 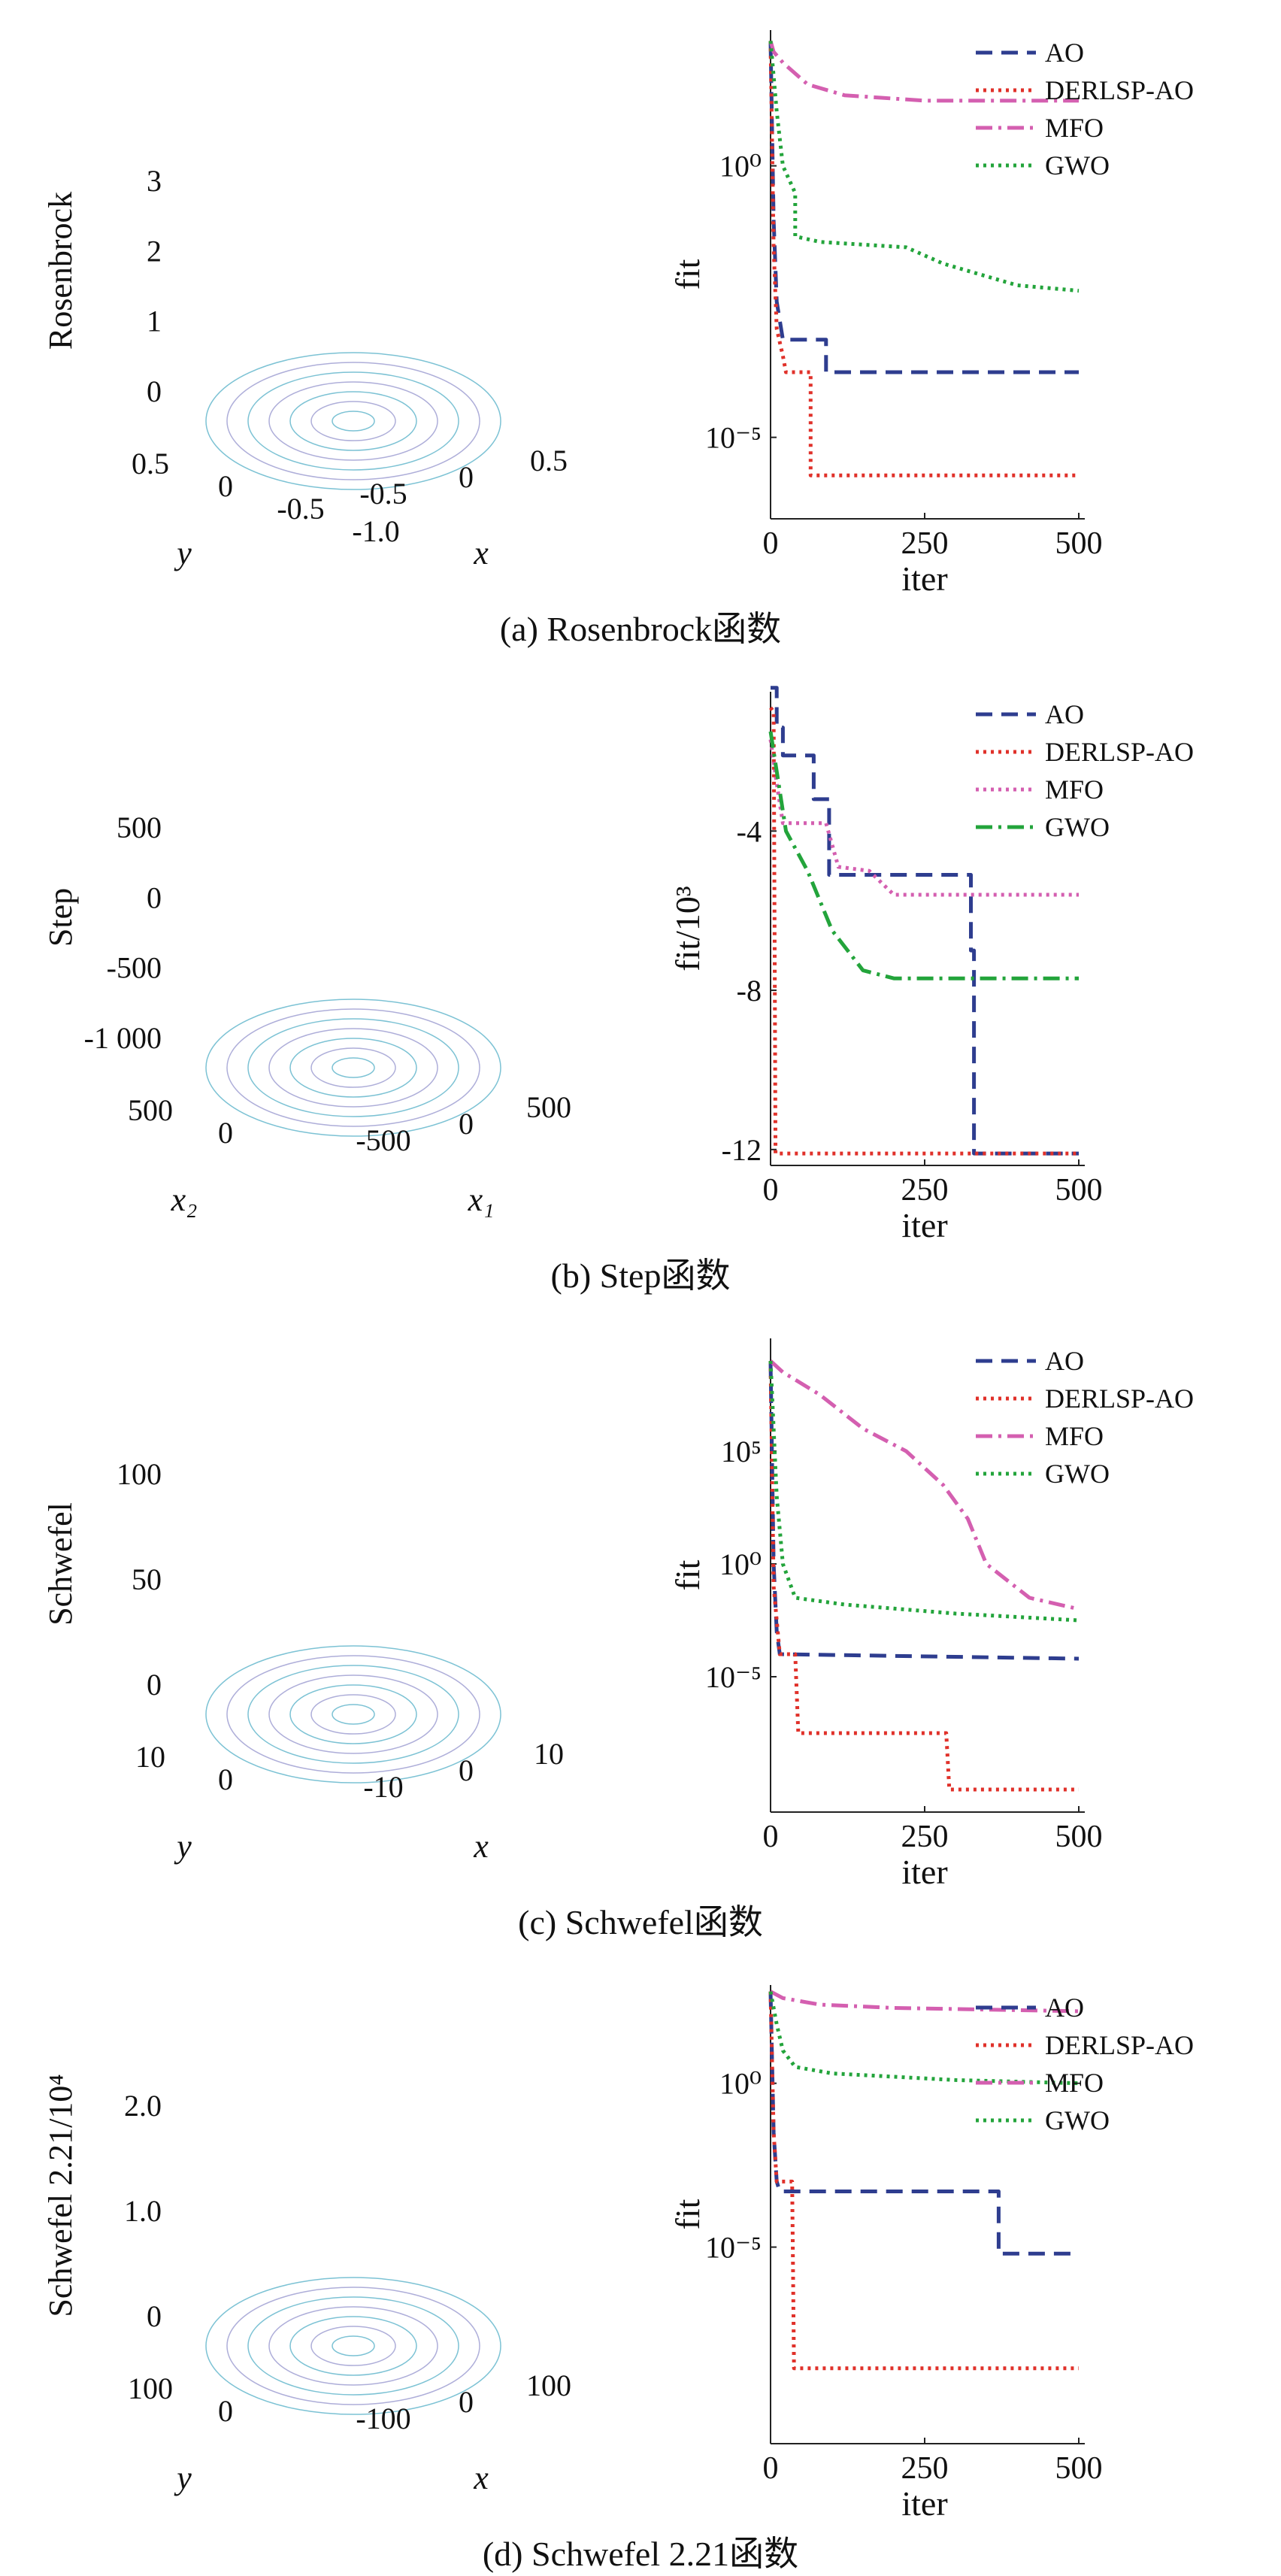 I want to click on x-tick-label: -100, so click(x=383, y=2418).